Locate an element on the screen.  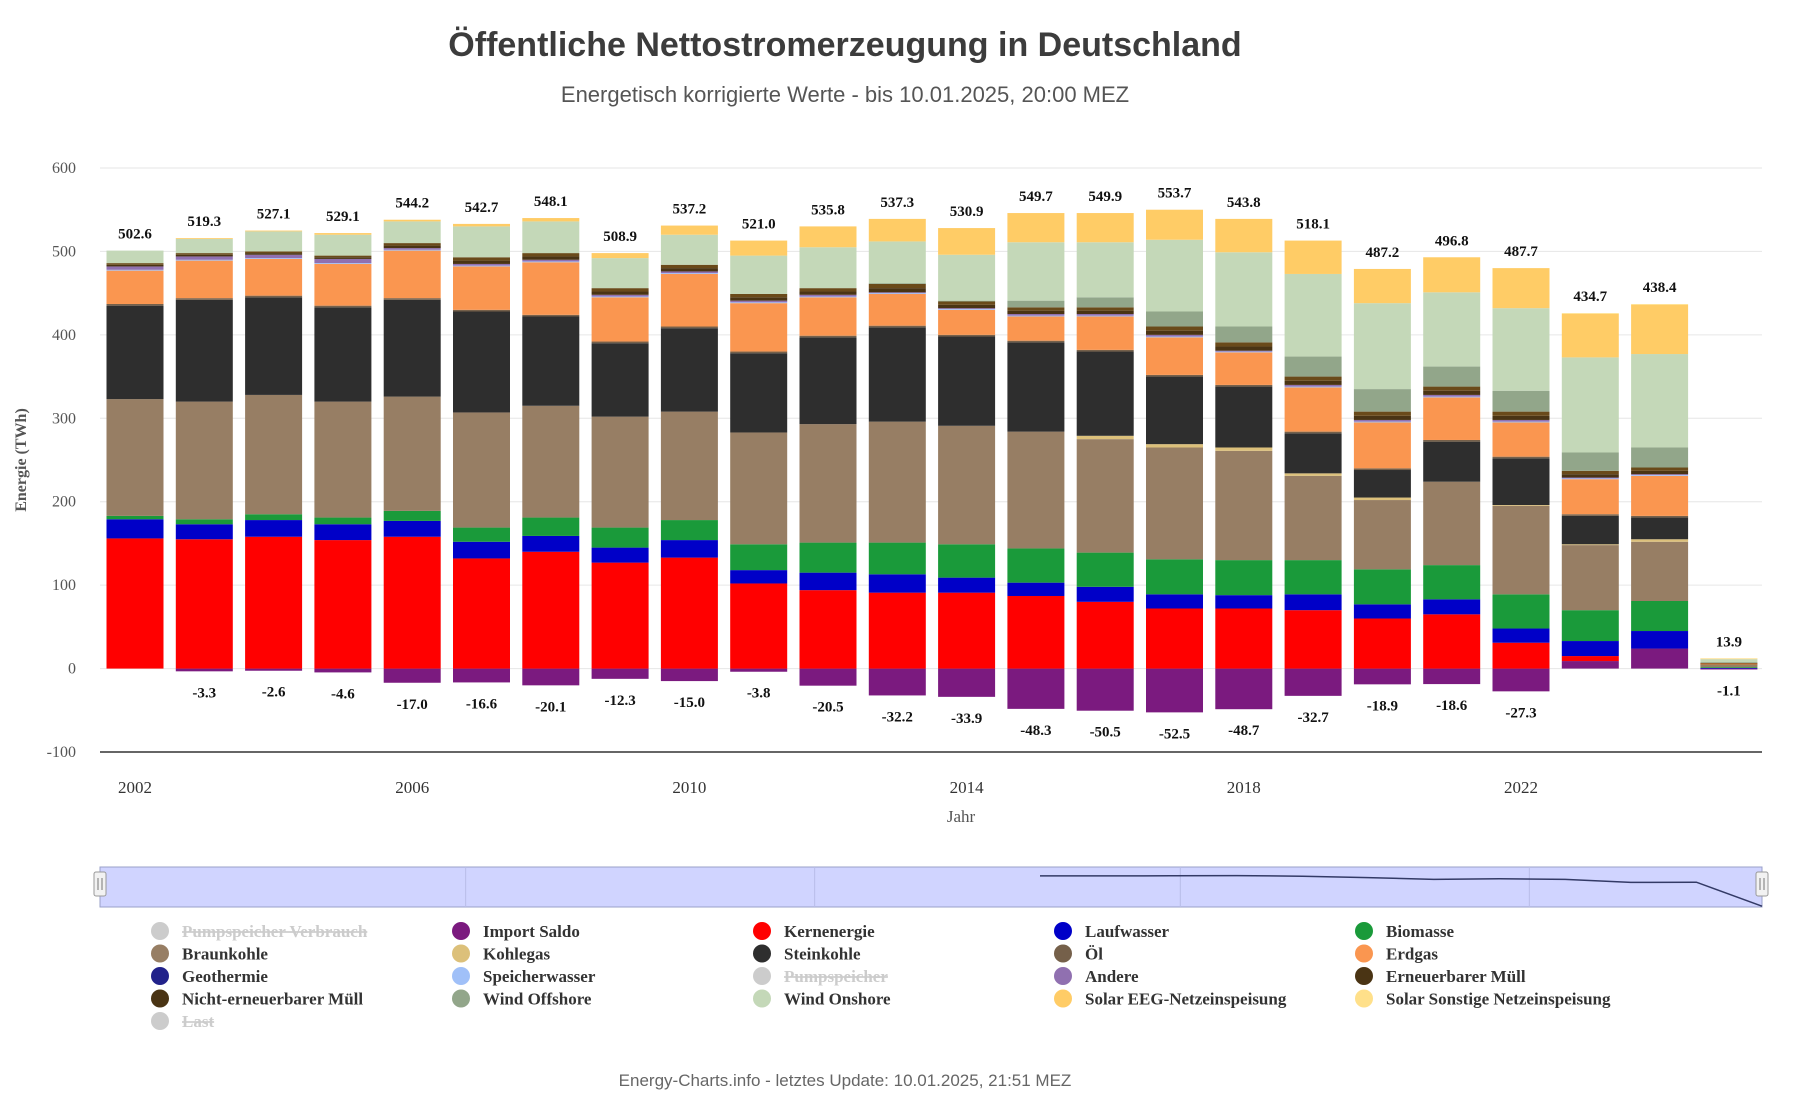
bar-segment-laufwasser-2013 is located at coordinates (897, 583).